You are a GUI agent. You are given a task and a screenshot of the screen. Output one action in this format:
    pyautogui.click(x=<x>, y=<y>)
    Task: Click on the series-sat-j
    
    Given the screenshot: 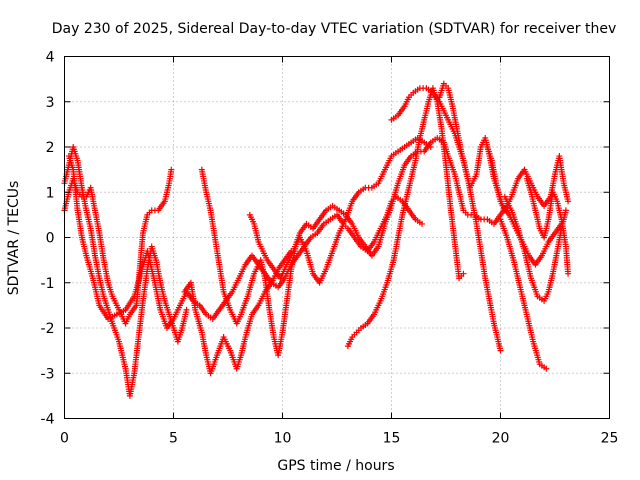 What is the action you would take?
    pyautogui.click(x=528, y=179)
    